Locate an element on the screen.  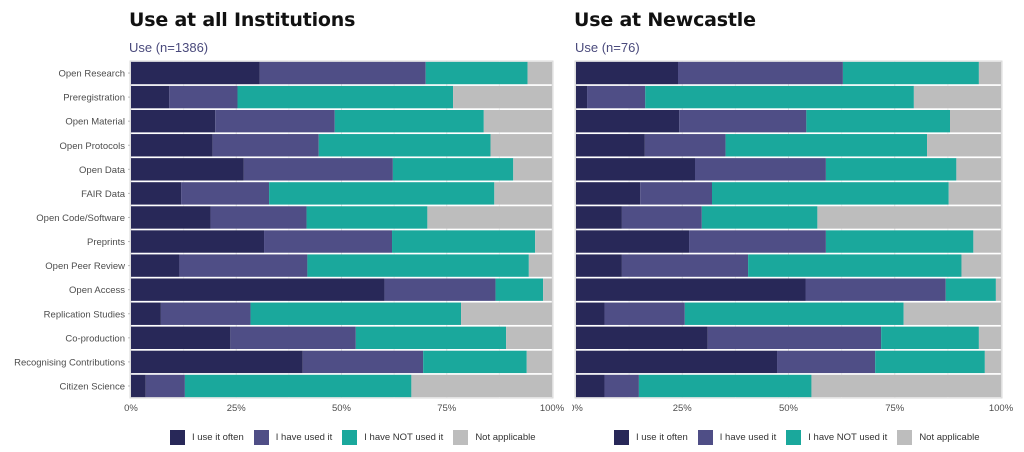
x-tick-label: 75% is located at coordinates (447, 408).